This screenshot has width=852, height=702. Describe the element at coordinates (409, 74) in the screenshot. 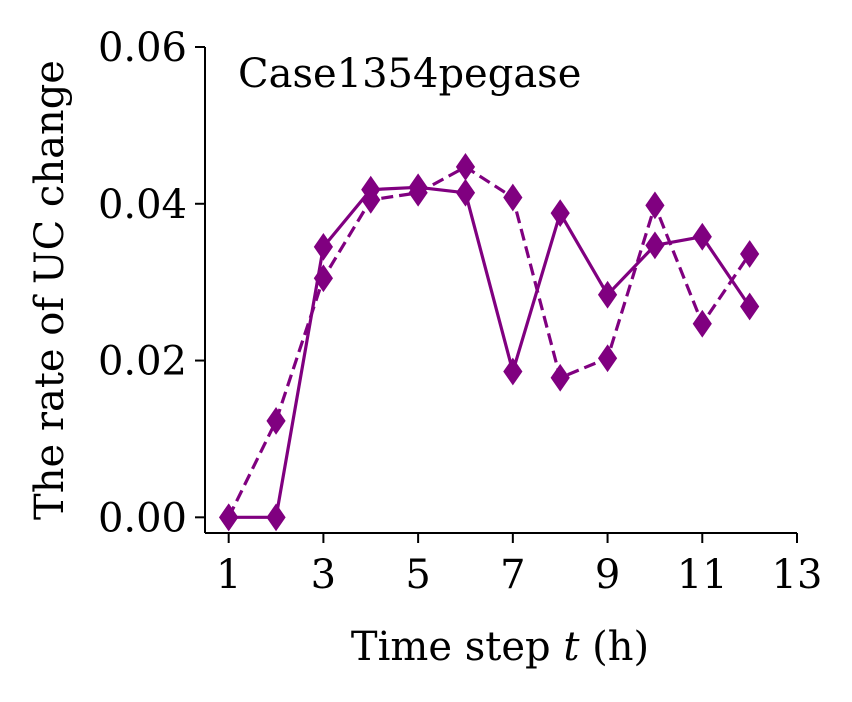

I see `chart-title: Case1354pegase` at that location.